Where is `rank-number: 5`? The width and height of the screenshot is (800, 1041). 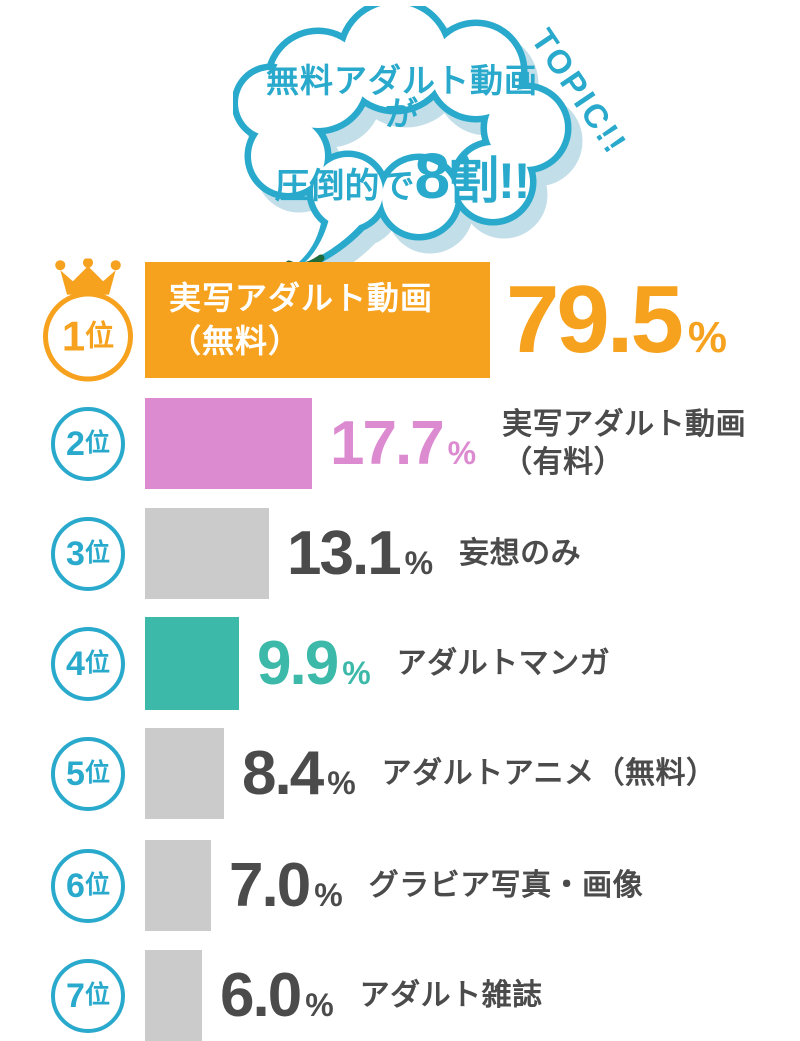 rank-number: 5 is located at coordinates (75, 773).